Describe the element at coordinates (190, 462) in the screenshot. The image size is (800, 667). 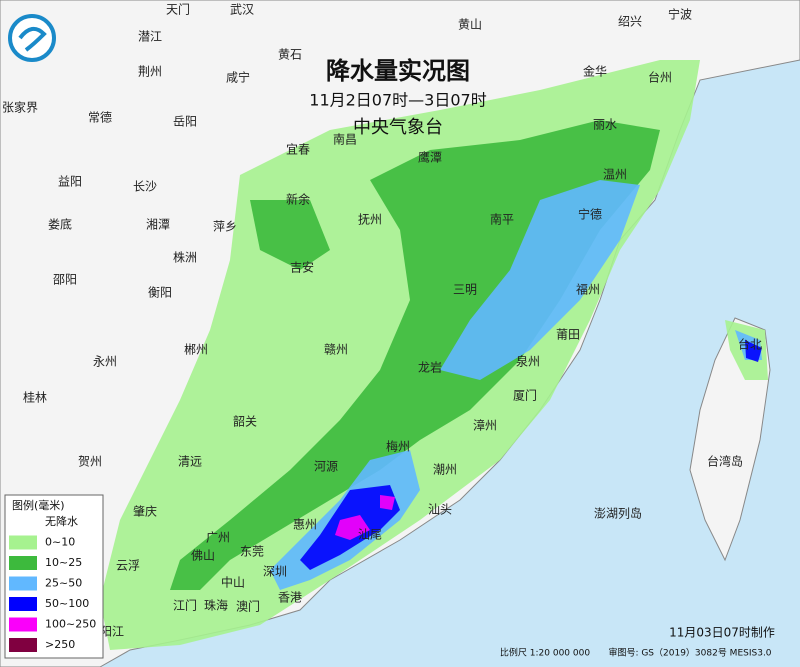
I see `city-label: 清远` at that location.